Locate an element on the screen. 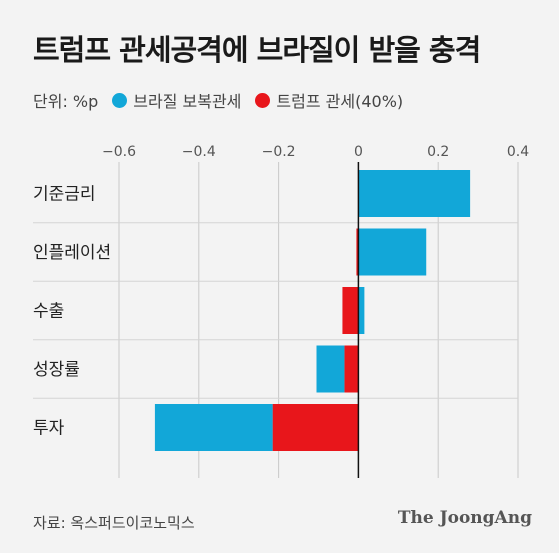 This screenshot has width=559, height=553. x-tick-label: −0.2 is located at coordinates (279, 152).